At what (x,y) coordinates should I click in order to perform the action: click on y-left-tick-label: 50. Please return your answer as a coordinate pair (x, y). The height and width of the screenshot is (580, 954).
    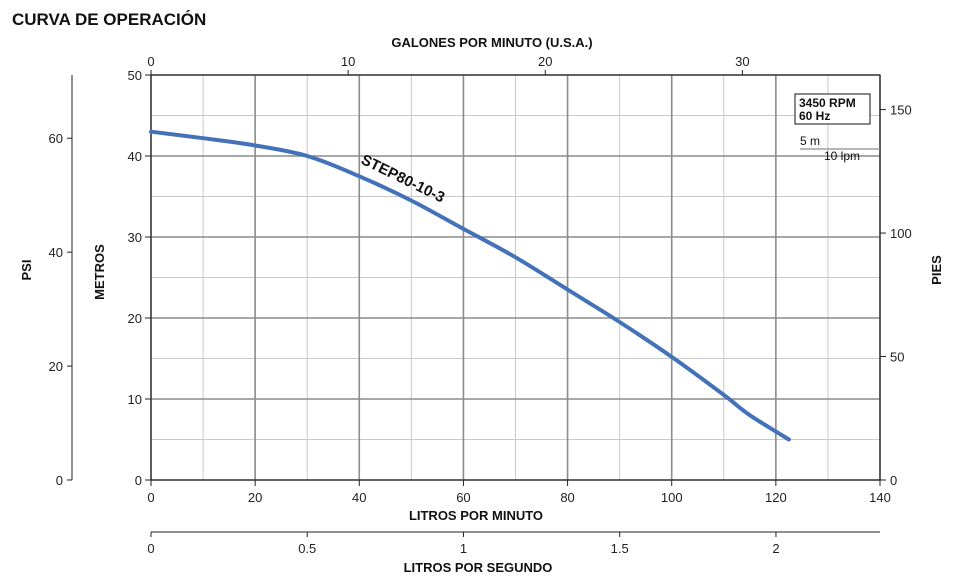
    Looking at the image, I should click on (135, 75).